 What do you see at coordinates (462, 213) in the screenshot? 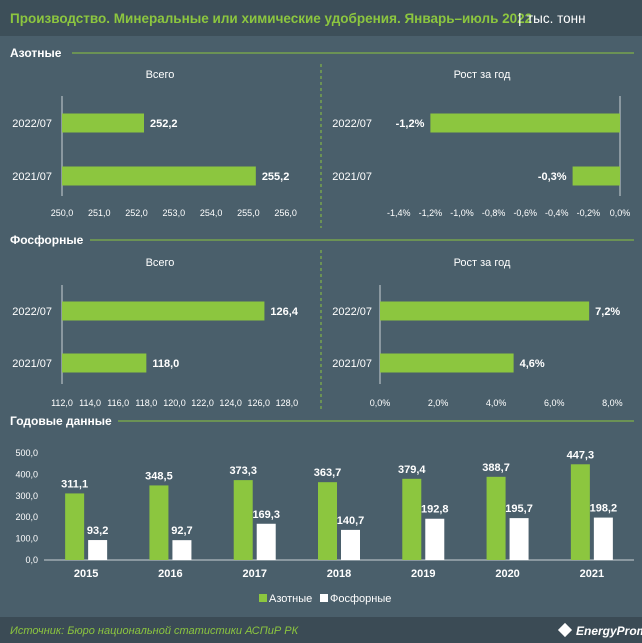
I see `nitrogen-growth-tick-label: -1,0%` at bounding box center [462, 213].